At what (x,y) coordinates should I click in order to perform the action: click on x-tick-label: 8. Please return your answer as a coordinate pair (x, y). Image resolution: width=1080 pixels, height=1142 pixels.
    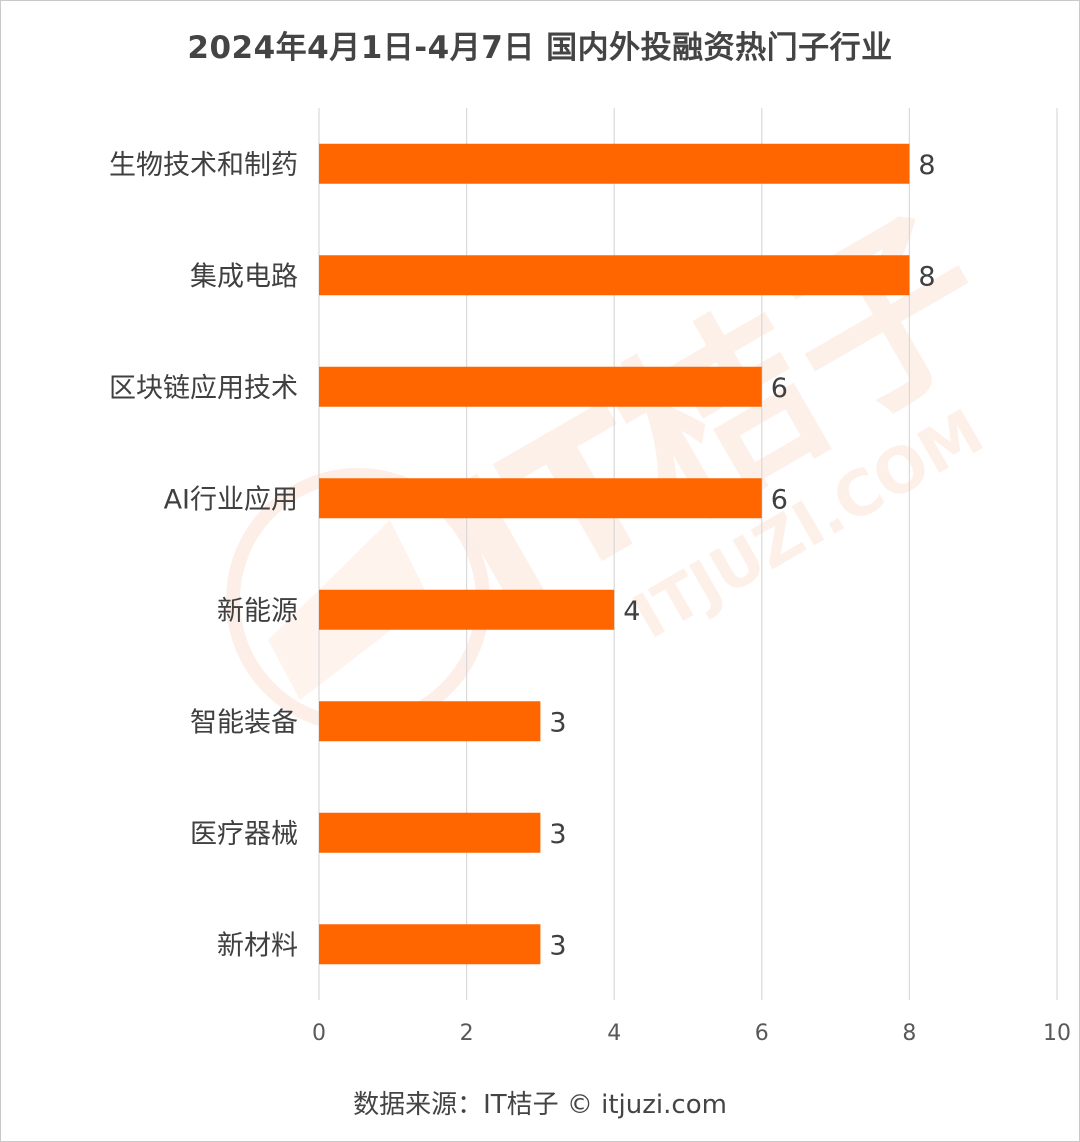
    Looking at the image, I should click on (909, 1033).